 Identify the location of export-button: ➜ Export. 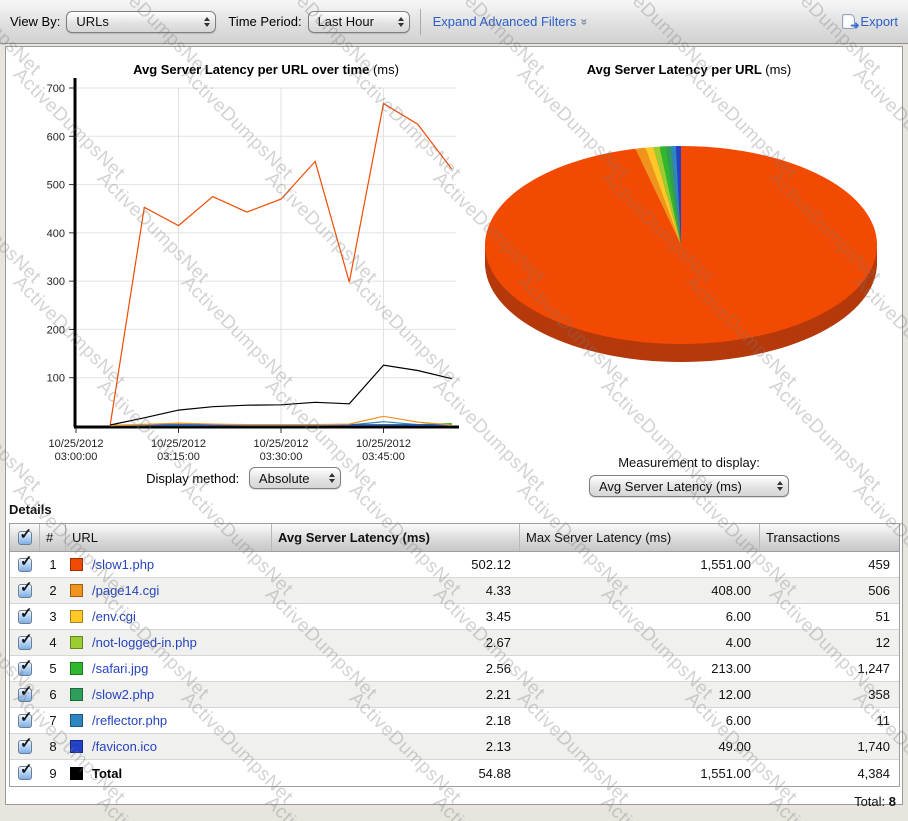
(870, 23).